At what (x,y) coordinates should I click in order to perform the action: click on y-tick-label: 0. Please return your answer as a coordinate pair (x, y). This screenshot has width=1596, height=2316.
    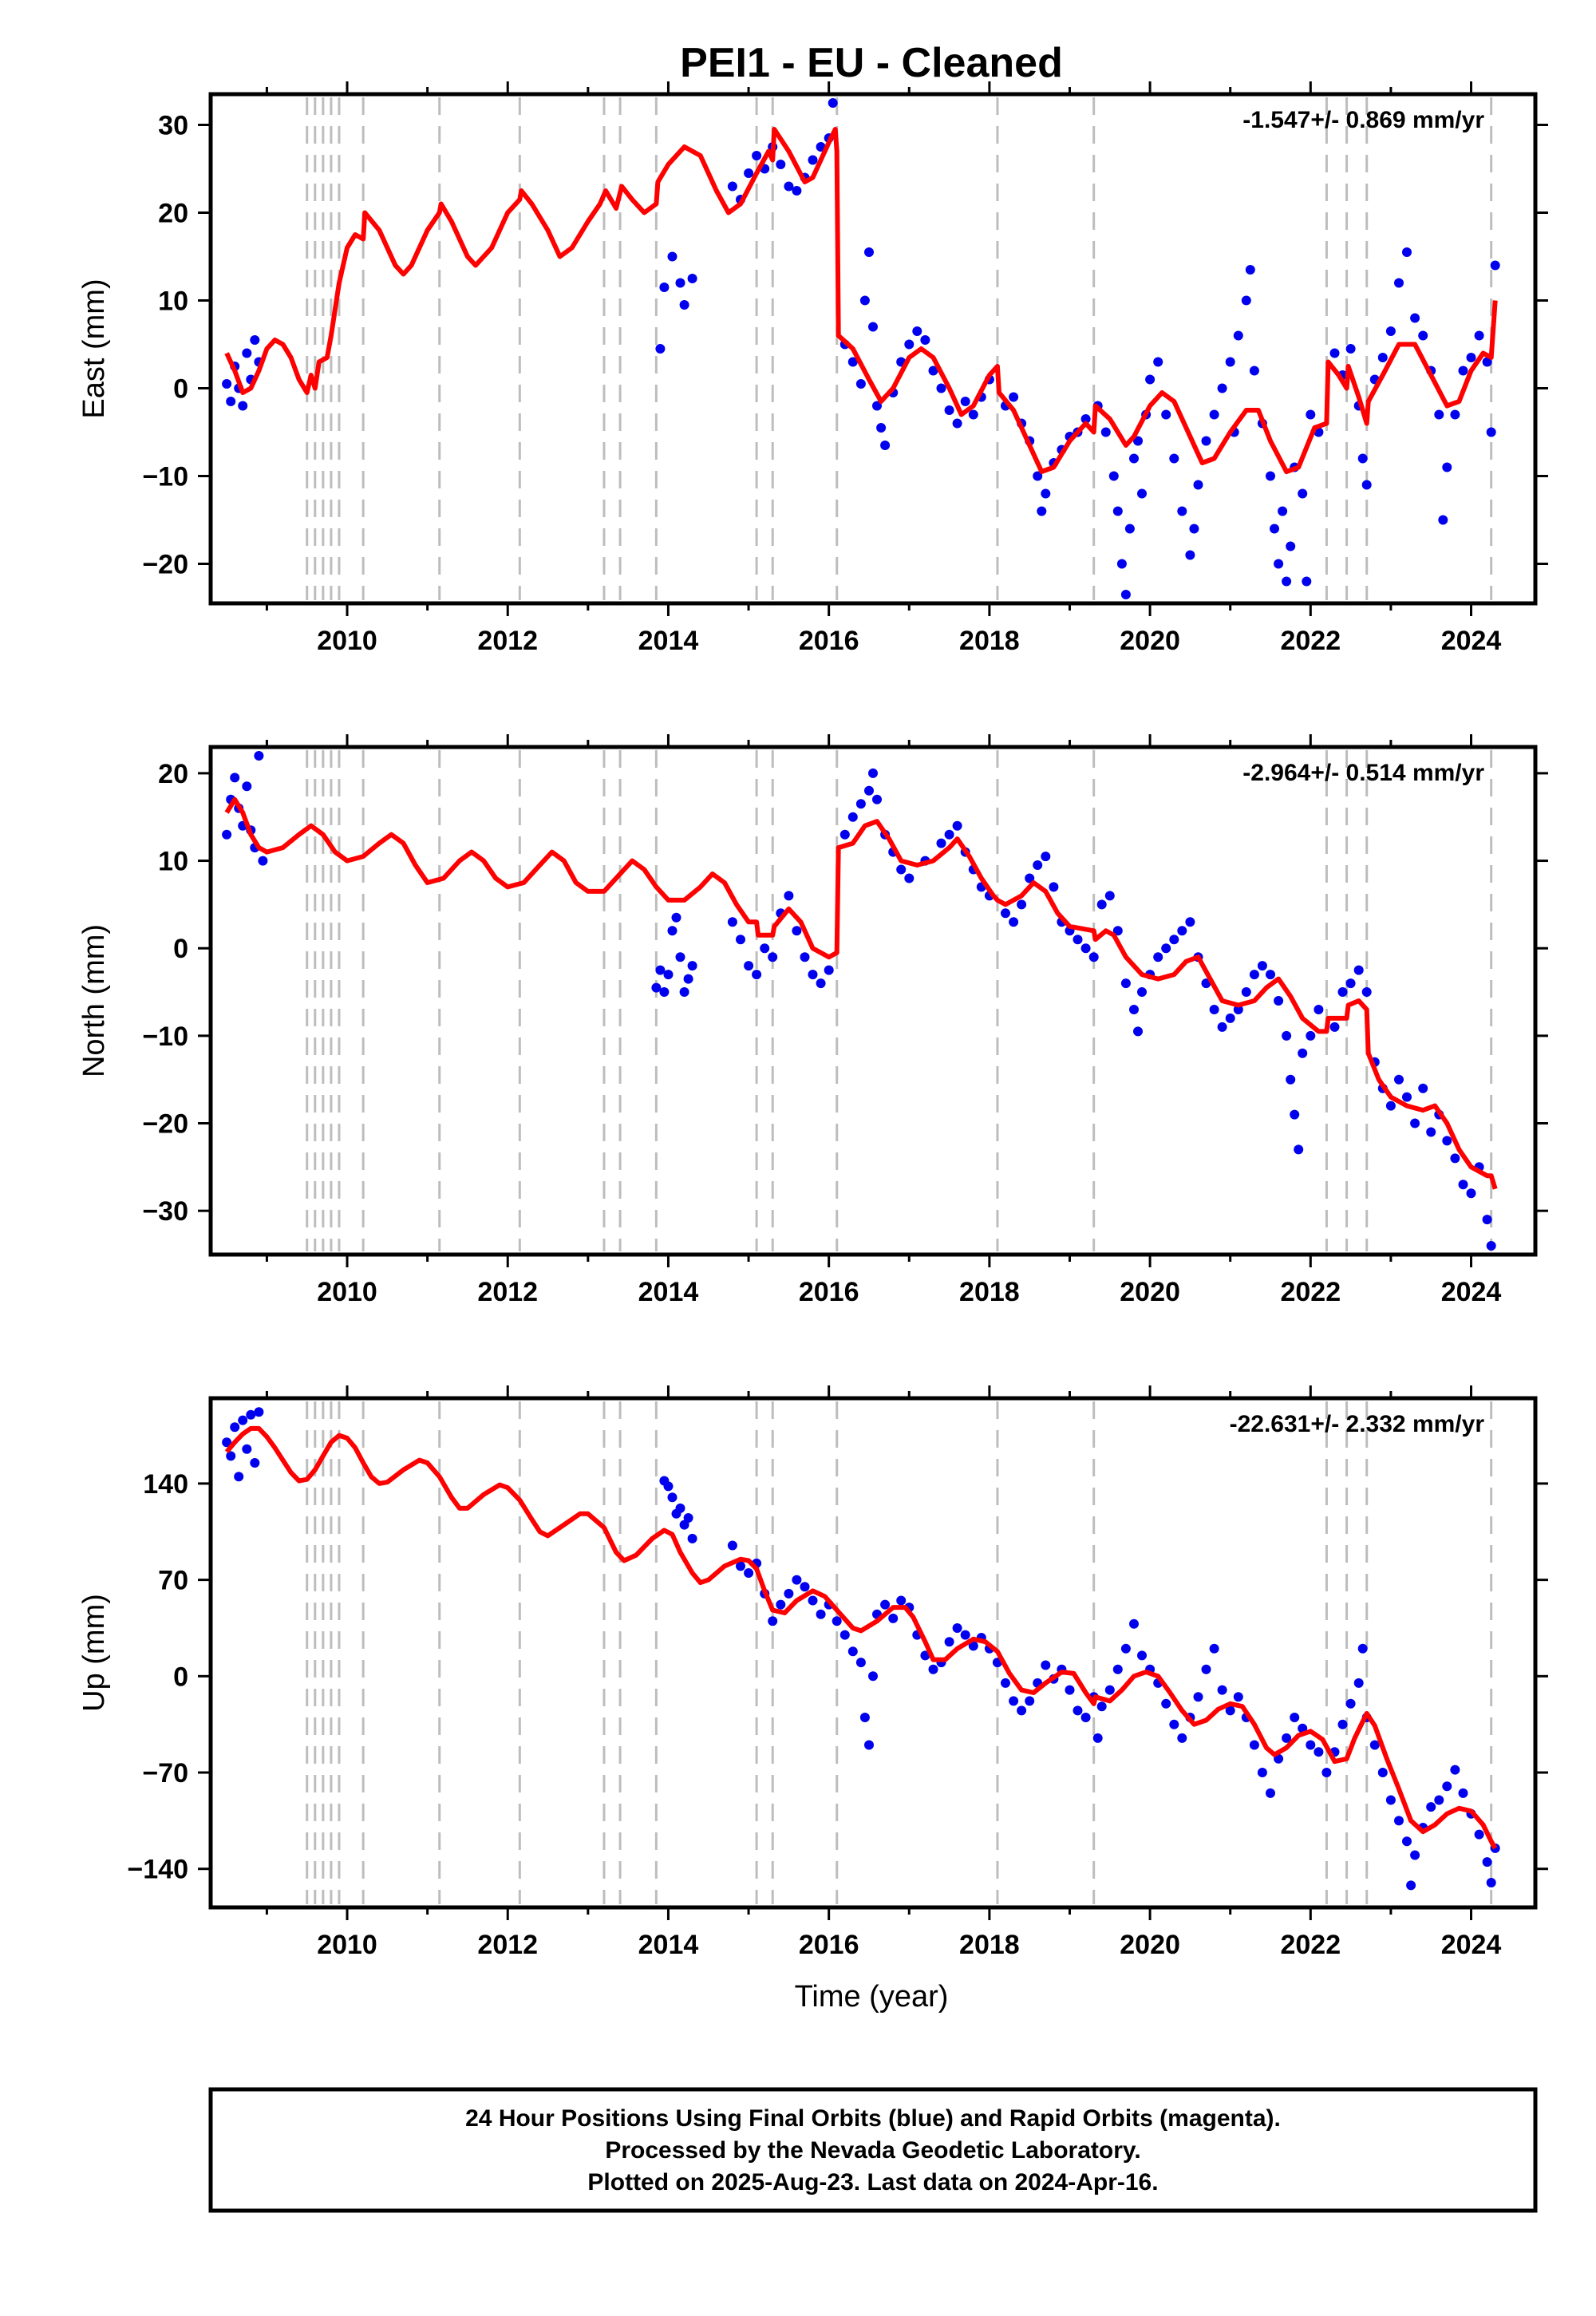
    Looking at the image, I should click on (180, 389).